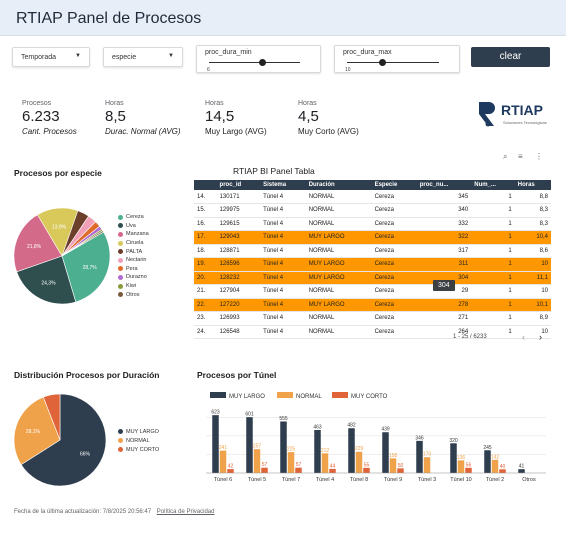 Image resolution: width=566 pixels, height=542 pixels. I want to click on bar-value-label: 212, so click(325, 451).